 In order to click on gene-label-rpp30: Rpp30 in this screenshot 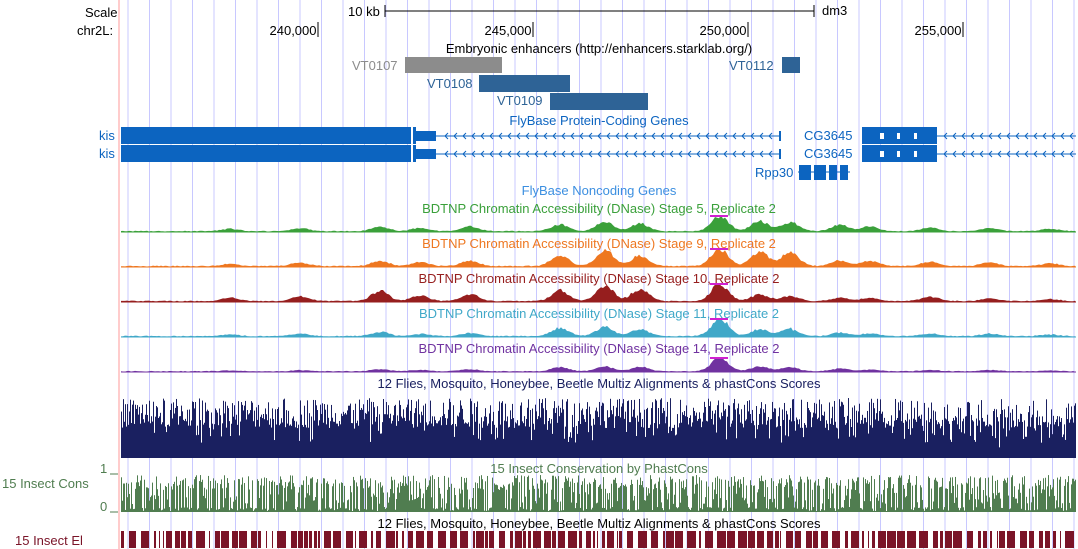, I will do `click(774, 172)`.